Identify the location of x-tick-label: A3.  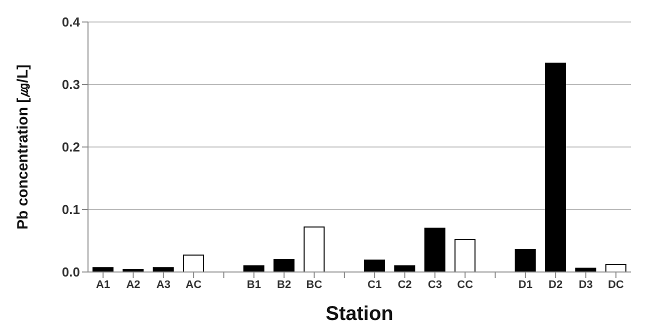
(163, 284).